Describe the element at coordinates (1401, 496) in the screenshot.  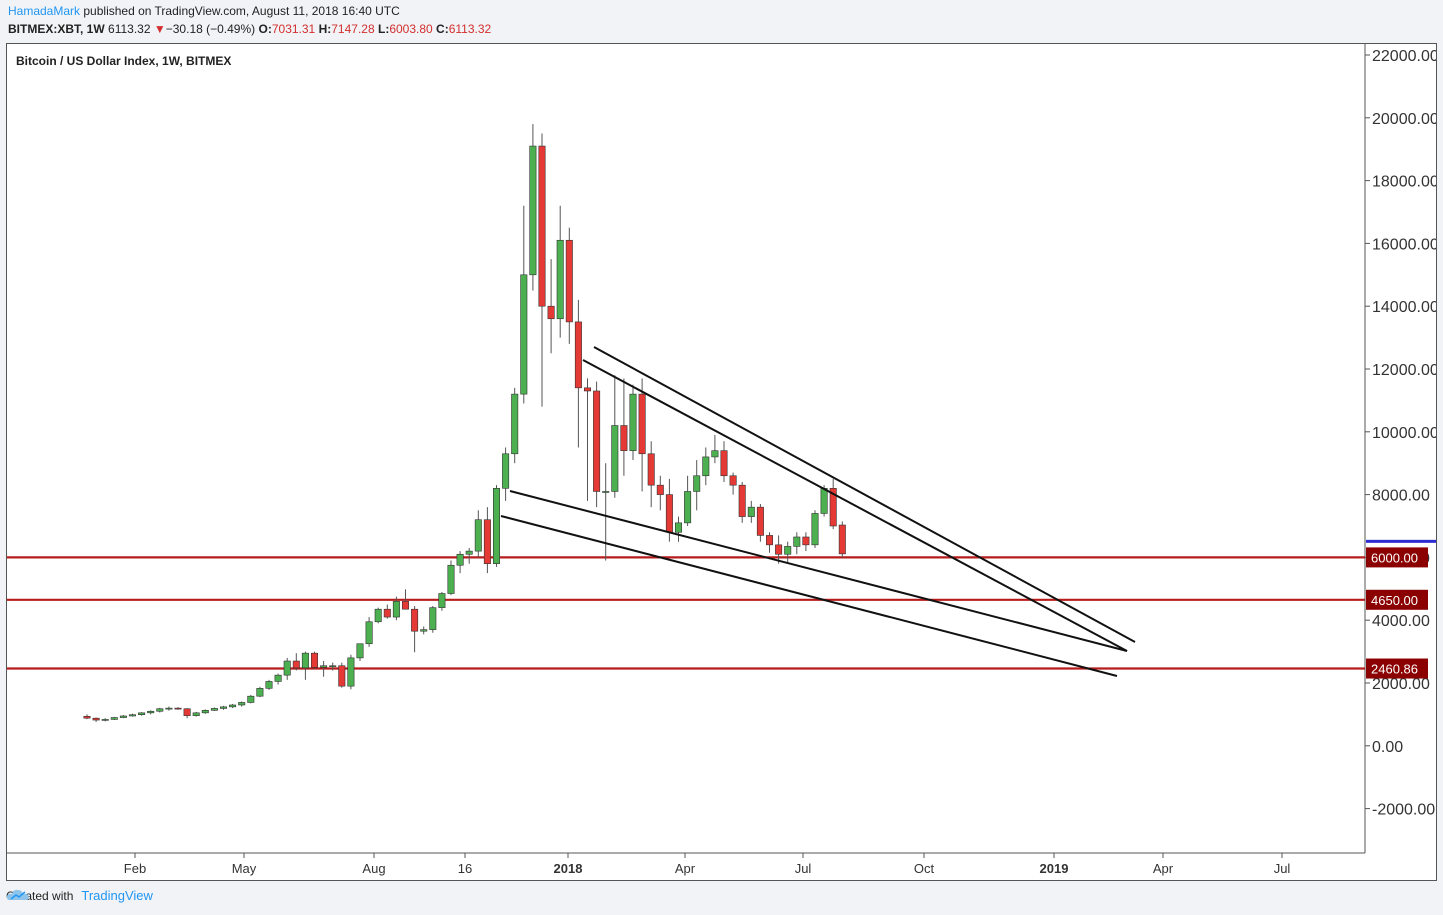
I see `price-tick-label: 8000.00` at that location.